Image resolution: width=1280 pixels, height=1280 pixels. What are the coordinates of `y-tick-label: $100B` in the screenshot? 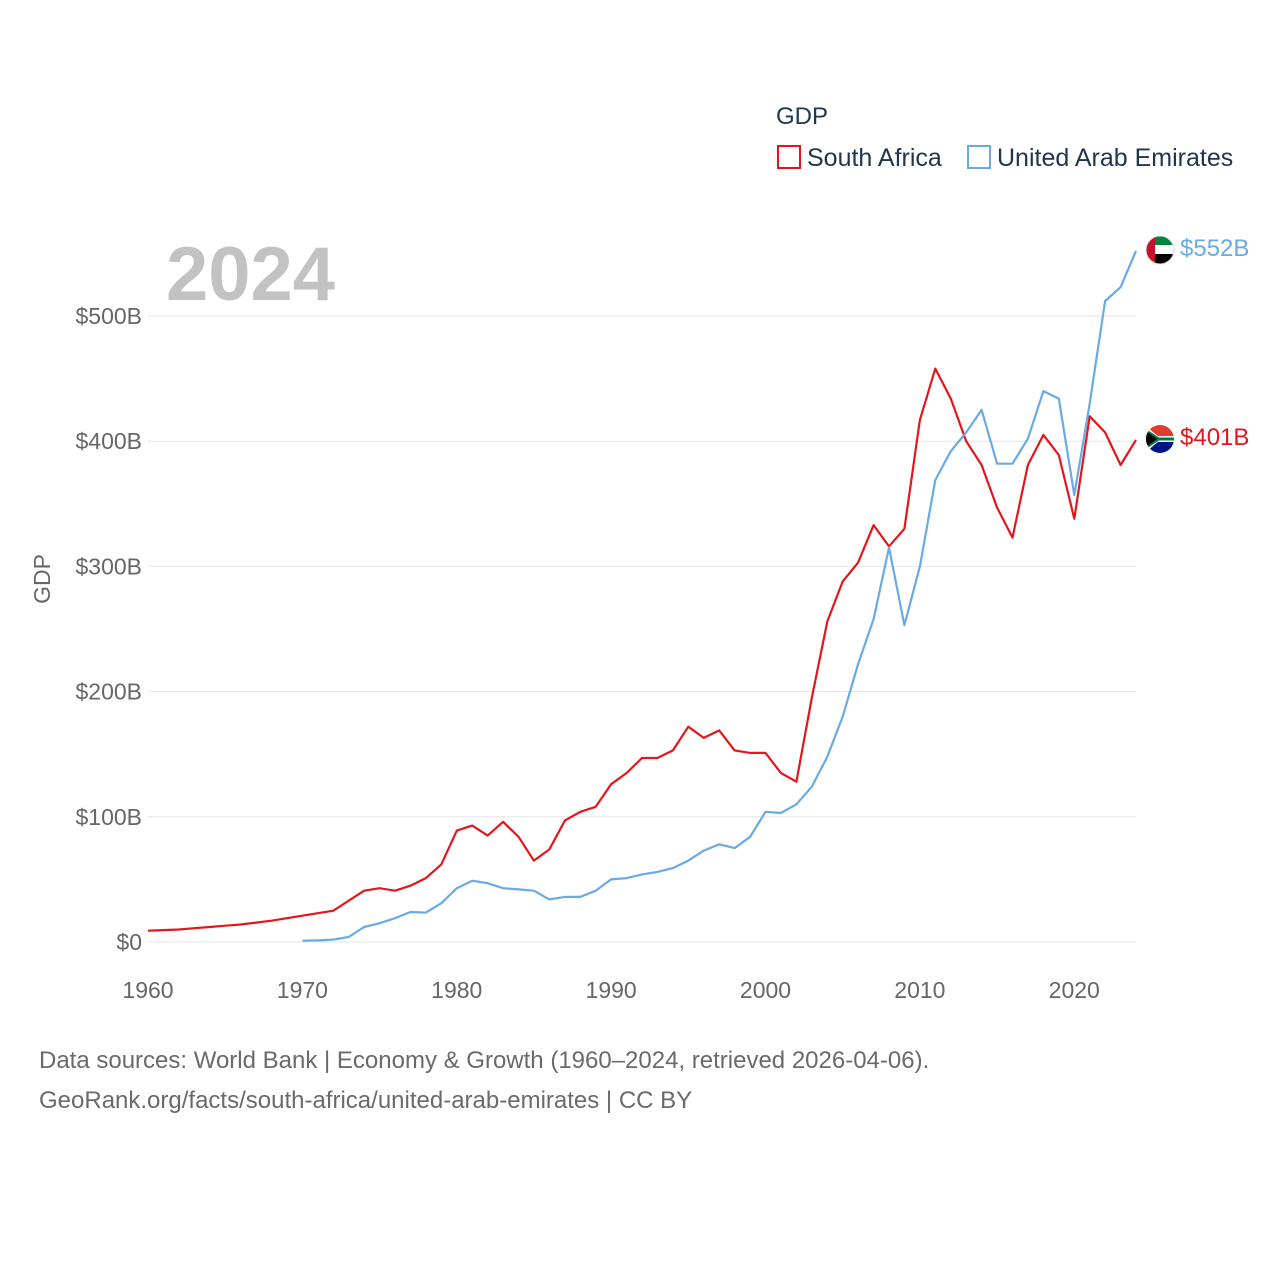 It's located at (108, 817).